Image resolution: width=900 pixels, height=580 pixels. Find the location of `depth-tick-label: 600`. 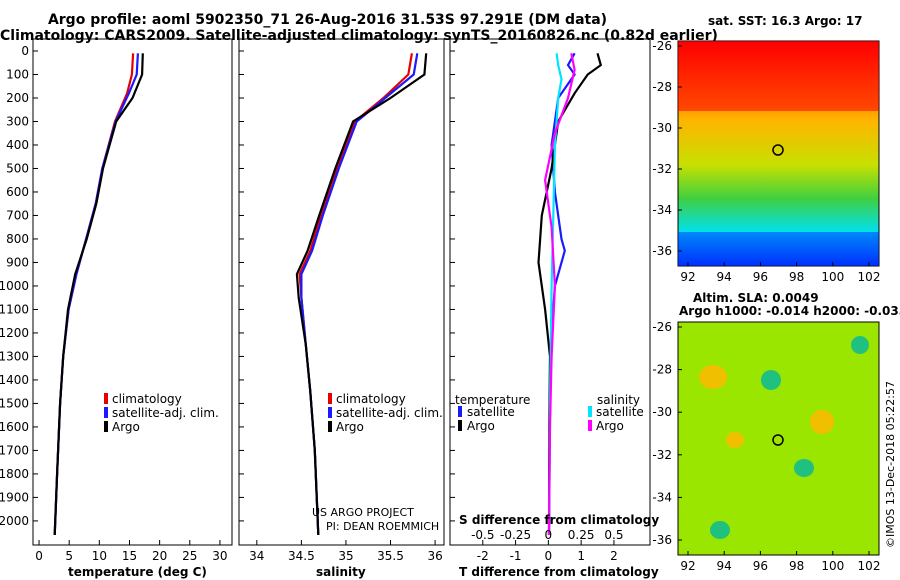

depth-tick-label: 600 is located at coordinates (17, 192).